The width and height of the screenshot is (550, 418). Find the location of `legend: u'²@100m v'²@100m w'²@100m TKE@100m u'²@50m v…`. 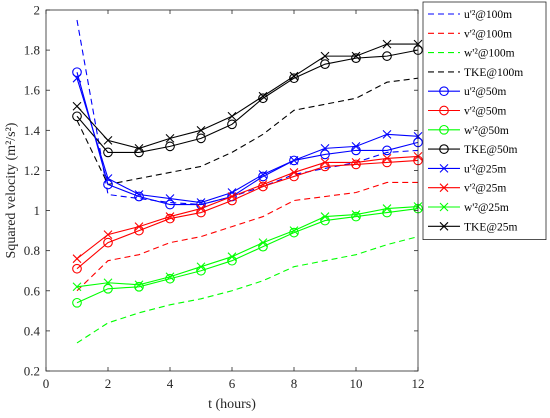

legend: u'²@100m v'²@100m w'²@100m TKE@100m u'²@50m v… is located at coordinates (484, 121).